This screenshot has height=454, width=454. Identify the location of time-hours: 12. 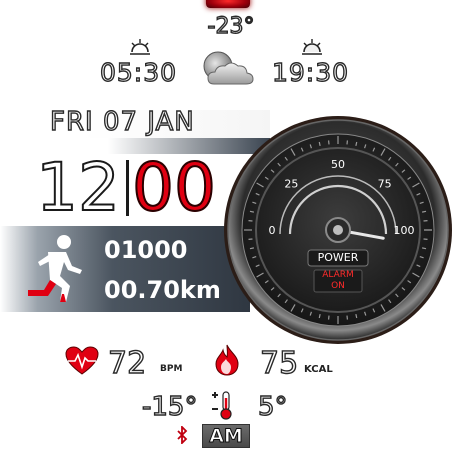
(78, 188).